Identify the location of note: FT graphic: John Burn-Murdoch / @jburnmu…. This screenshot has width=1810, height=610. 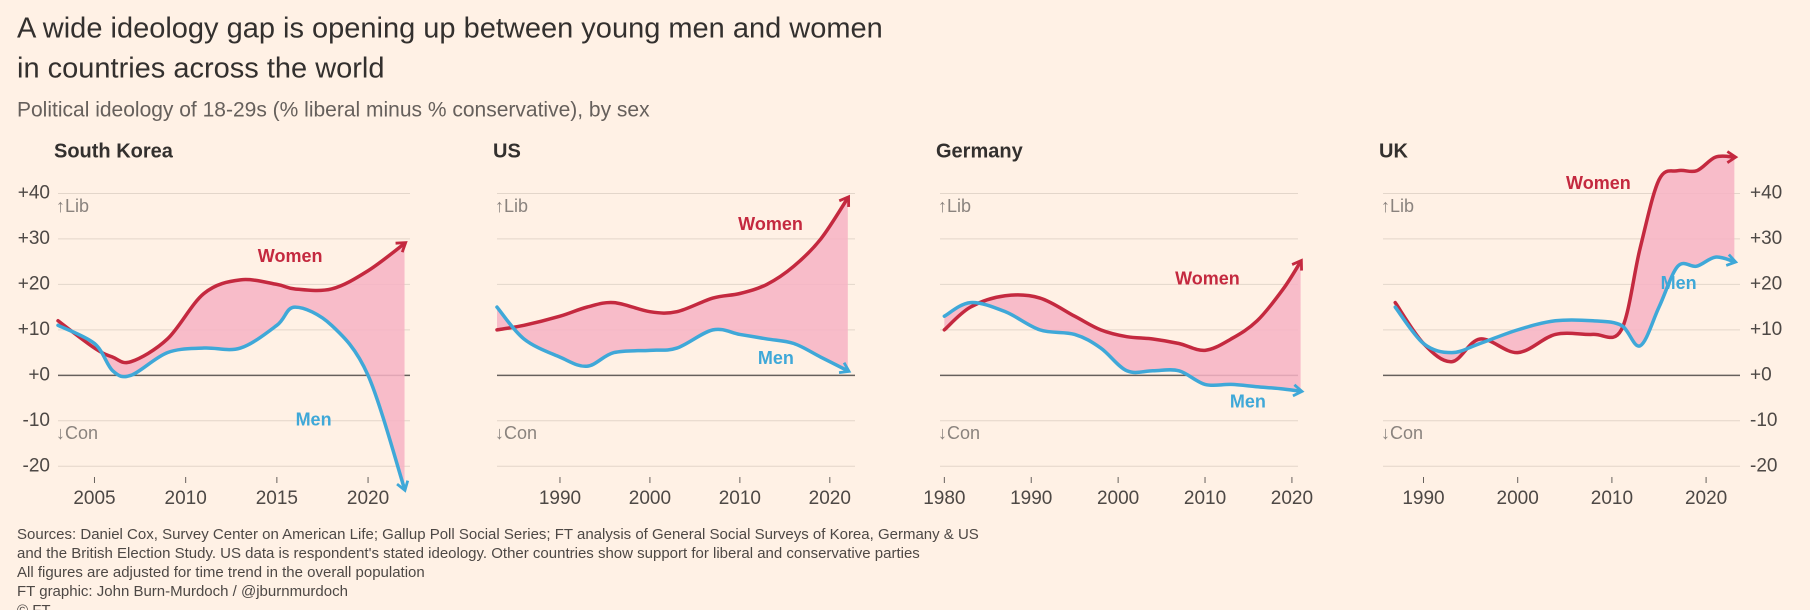
(182, 591).